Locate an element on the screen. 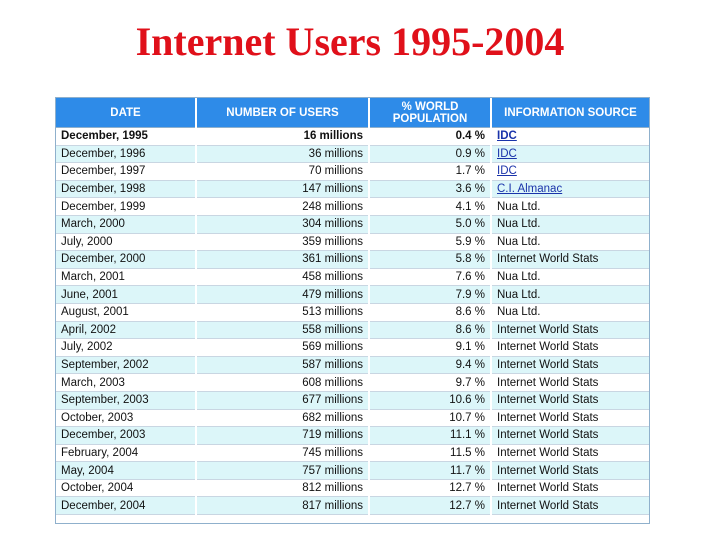 The image size is (720, 540). cell-date: December, 1999 is located at coordinates (126, 206).